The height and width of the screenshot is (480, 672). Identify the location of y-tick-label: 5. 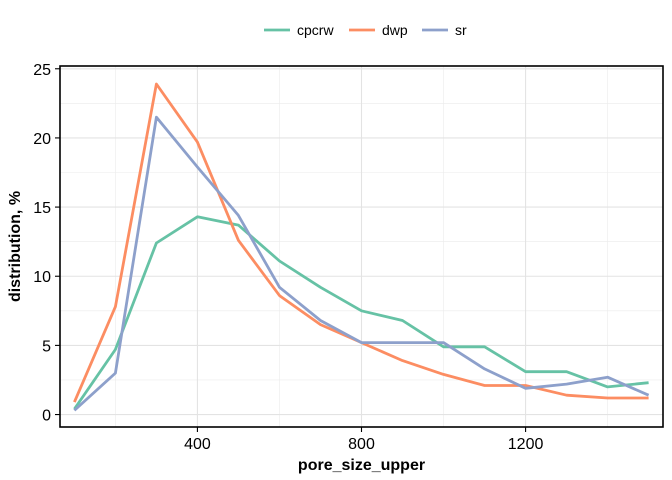
(46, 346).